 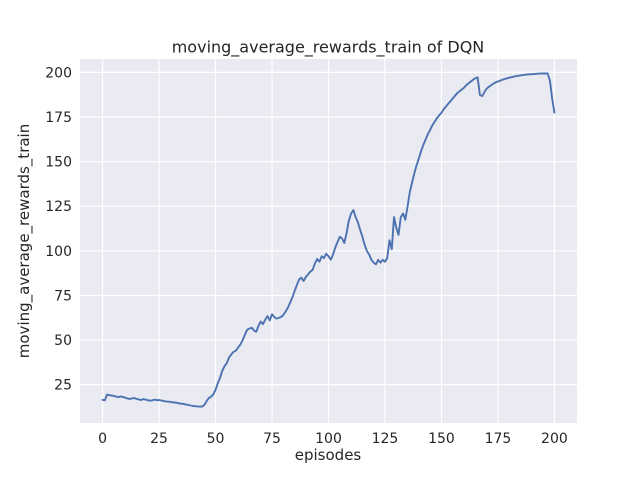 I want to click on x-axis-label: episodes, so click(x=328, y=455).